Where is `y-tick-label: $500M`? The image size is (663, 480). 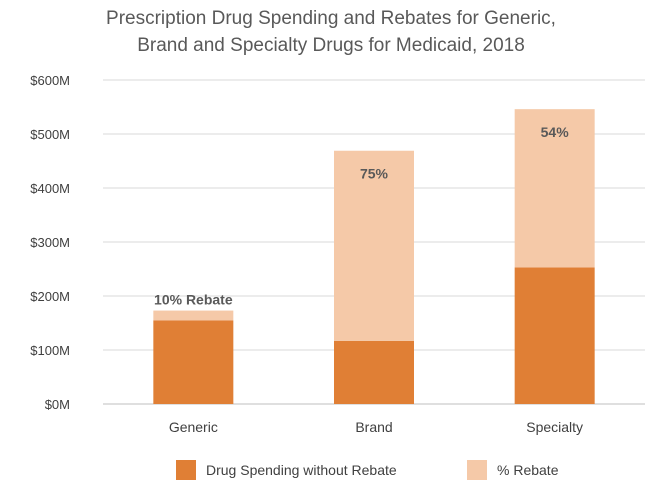
y-tick-label: $500M is located at coordinates (50, 134).